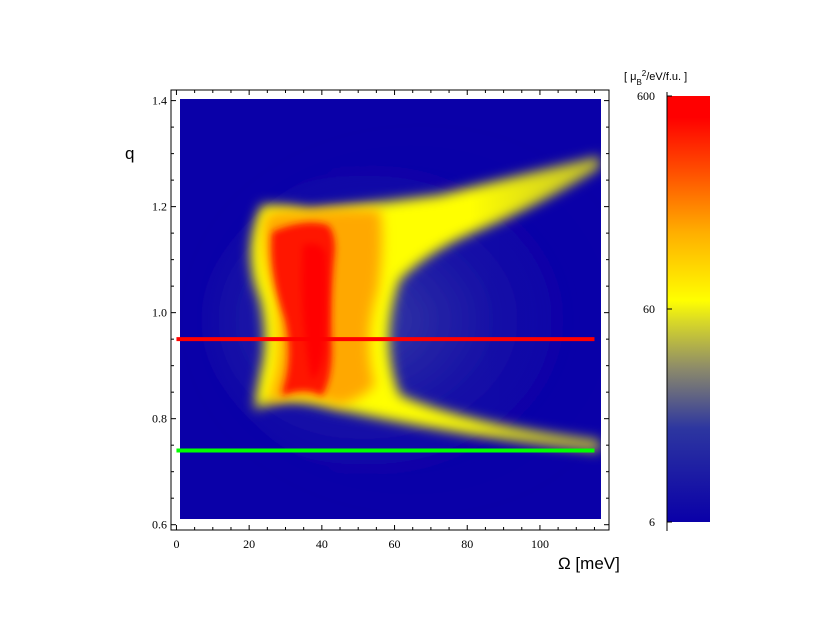 This screenshot has height=642, width=830. I want to click on x-tick-label: 40, so click(322, 544).